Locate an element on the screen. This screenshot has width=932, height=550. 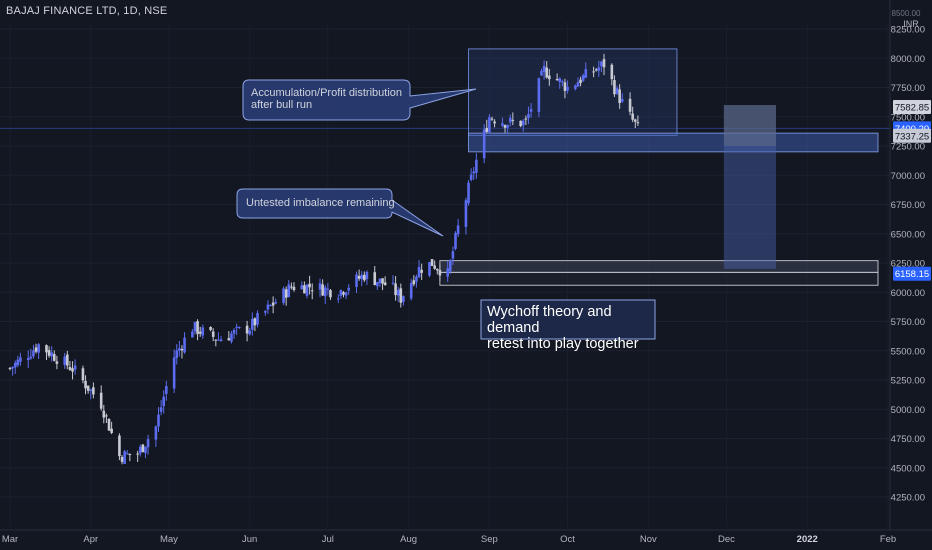
time-tick-label: Dec is located at coordinates (726, 539).